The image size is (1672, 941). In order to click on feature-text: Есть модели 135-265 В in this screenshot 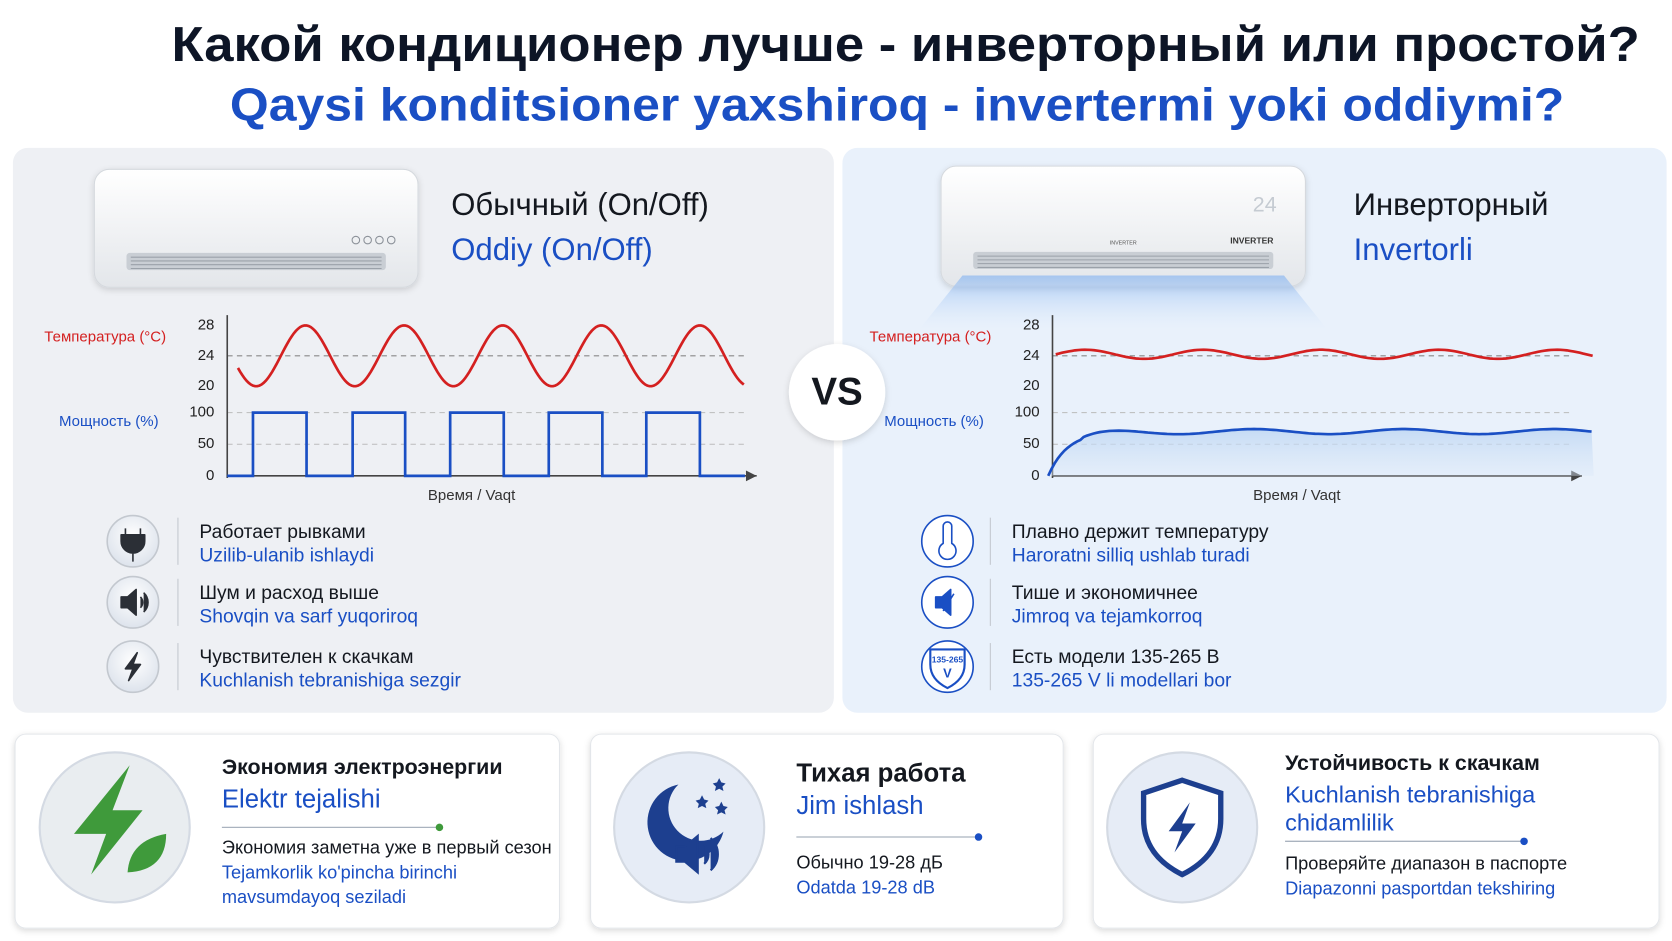, I will do `click(1116, 657)`.